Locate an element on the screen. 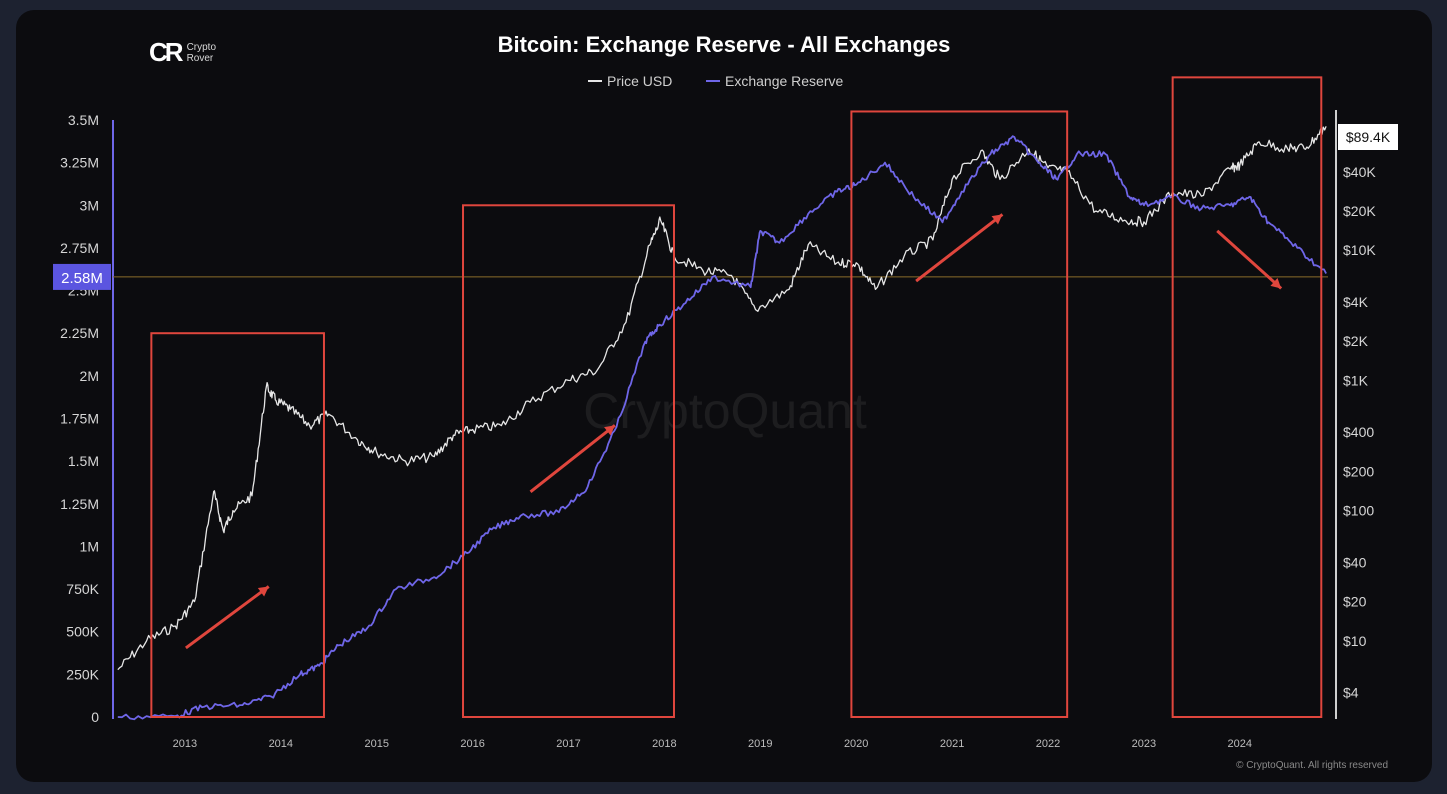  legend-price-label: Price USD is located at coordinates (639, 81).